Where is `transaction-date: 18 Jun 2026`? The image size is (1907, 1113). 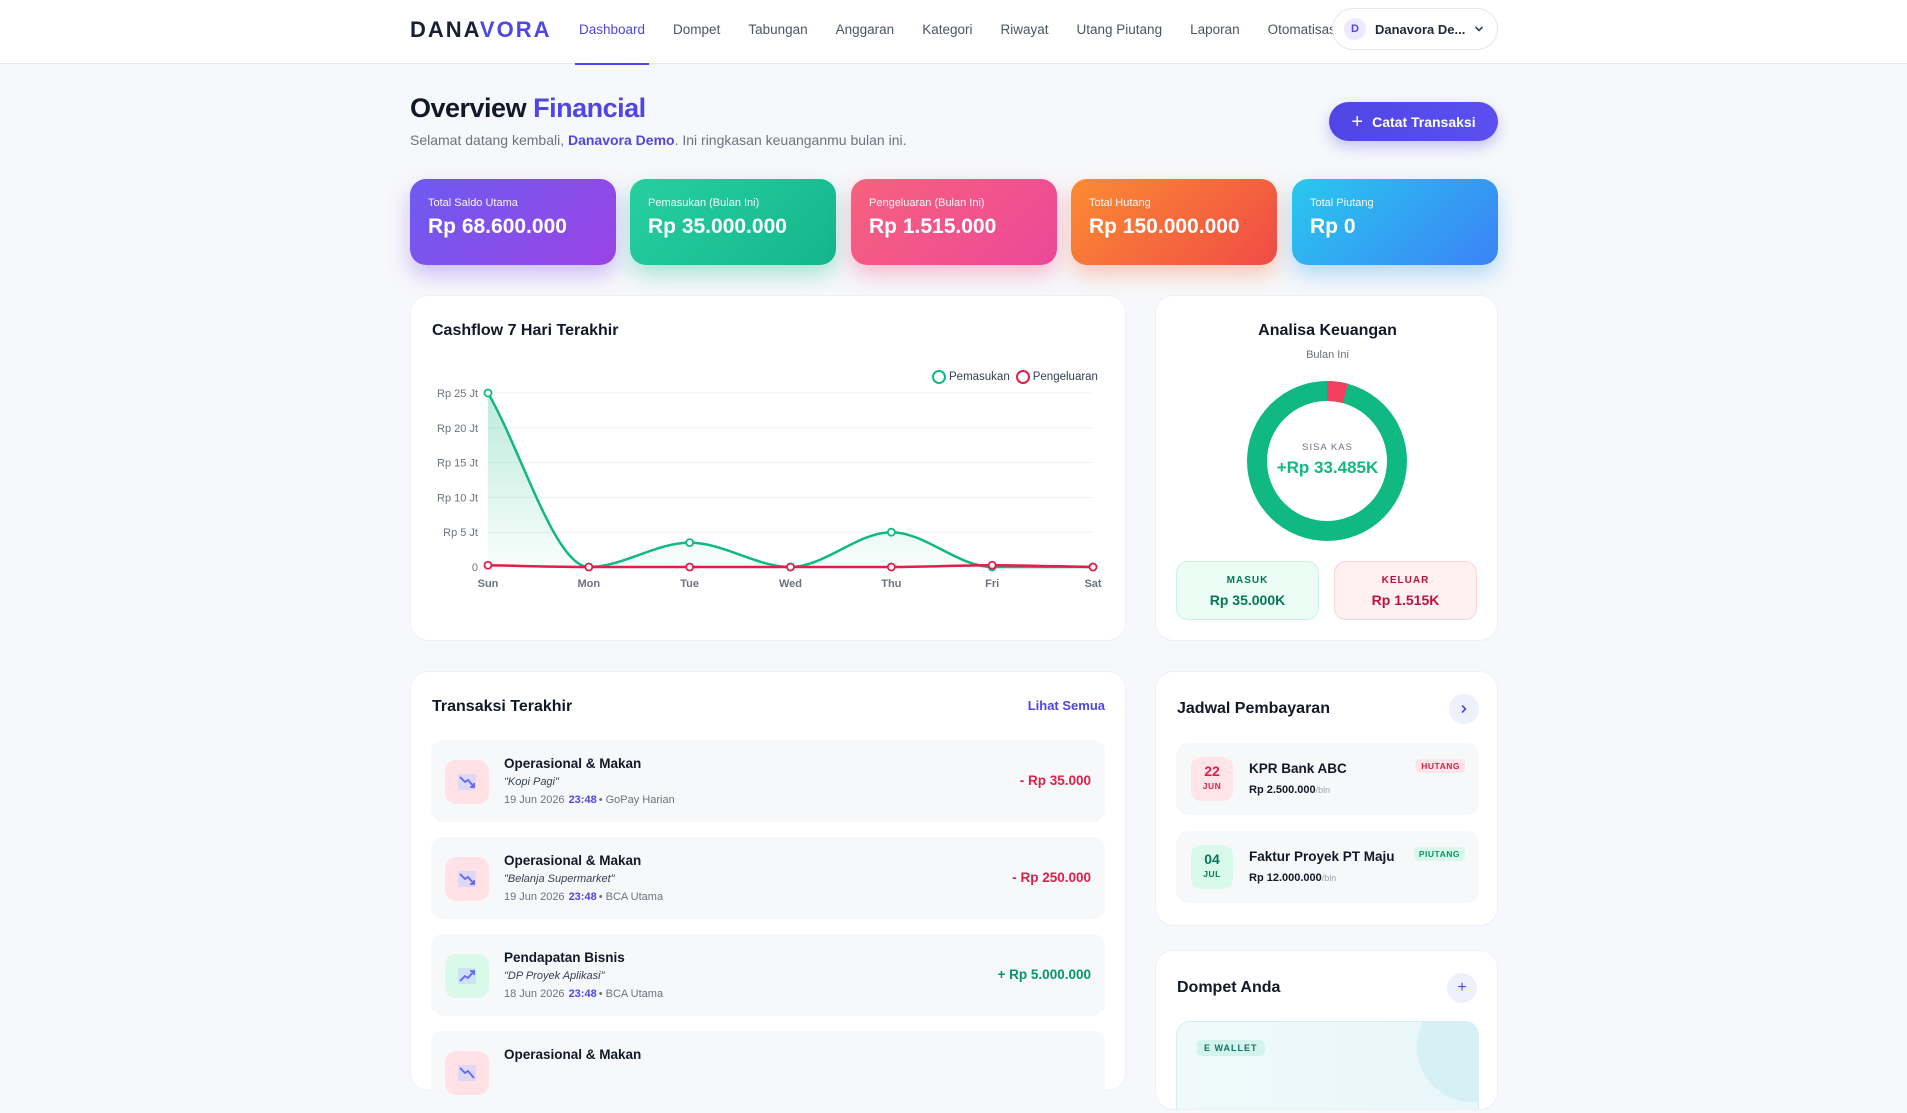
transaction-date: 18 Jun 2026 is located at coordinates (534, 994).